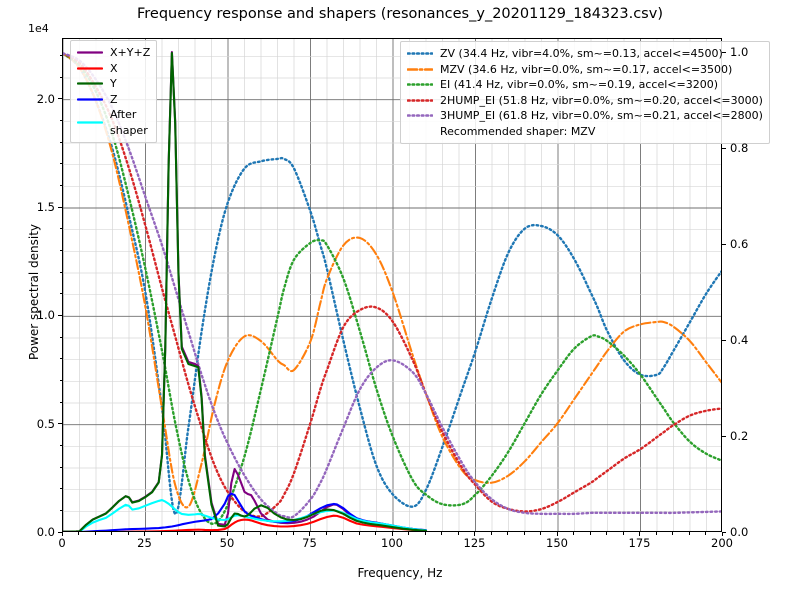 This screenshot has width=800, height=600. Describe the element at coordinates (45, 532) in the screenshot. I see `y-tick-label-left: 0.0` at that location.